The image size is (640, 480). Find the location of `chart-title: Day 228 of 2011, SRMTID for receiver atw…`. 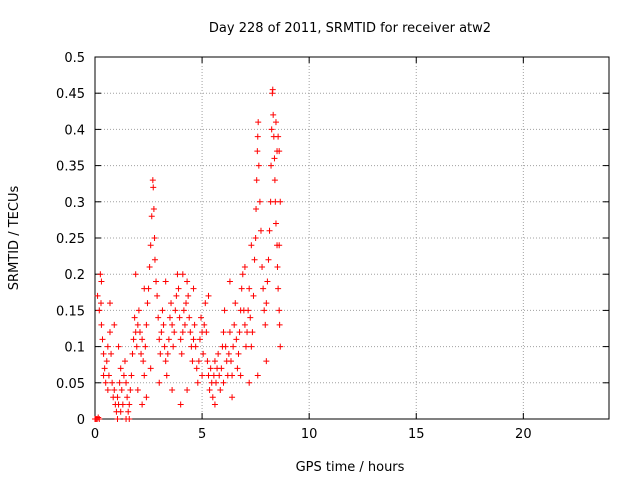

chart-title: Day 228 of 2011, SRMTID for receiver atw… is located at coordinates (350, 28).